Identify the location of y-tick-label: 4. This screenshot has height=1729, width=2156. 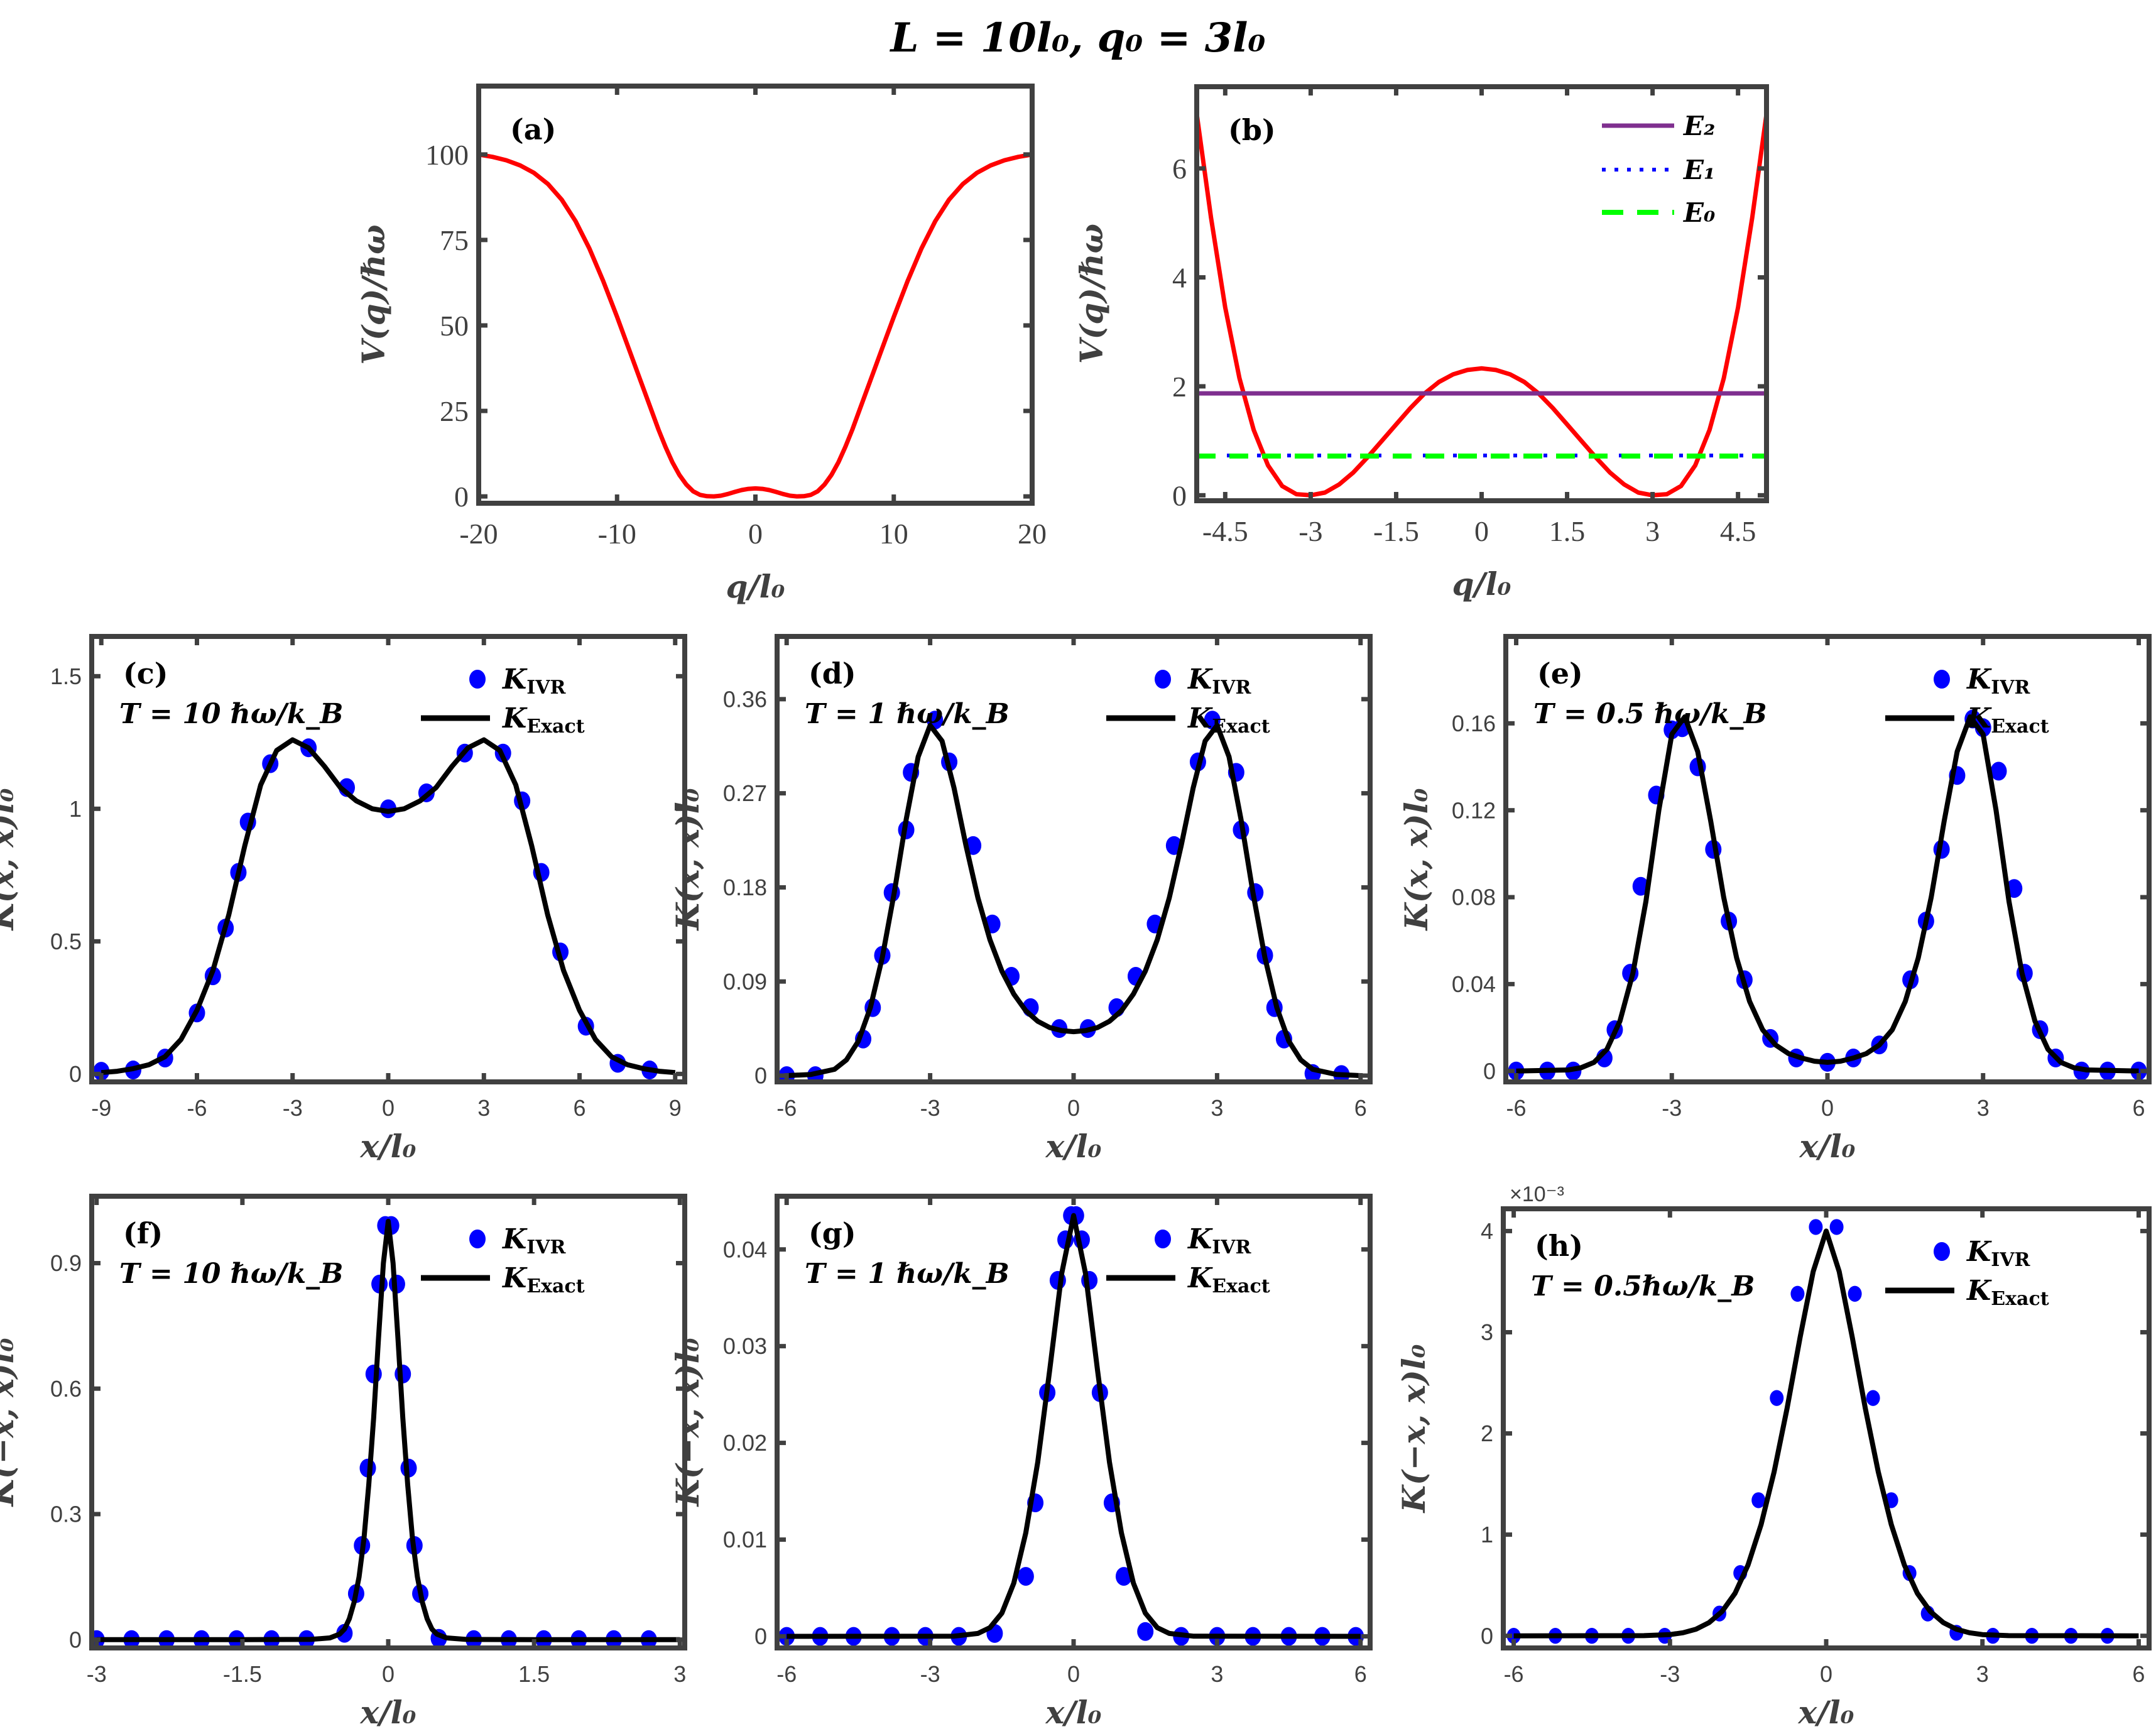
(1487, 1231).